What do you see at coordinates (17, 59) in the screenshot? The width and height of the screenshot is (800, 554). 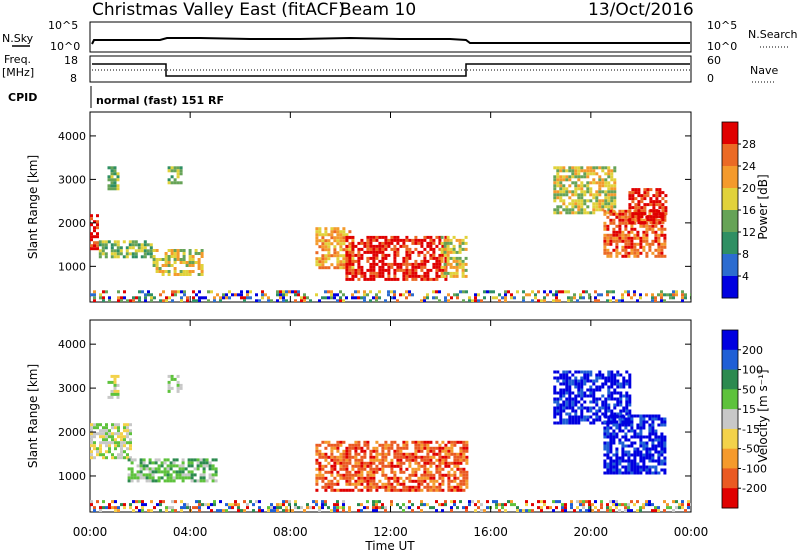 I see `freq-label-1: Freq.` at bounding box center [17, 59].